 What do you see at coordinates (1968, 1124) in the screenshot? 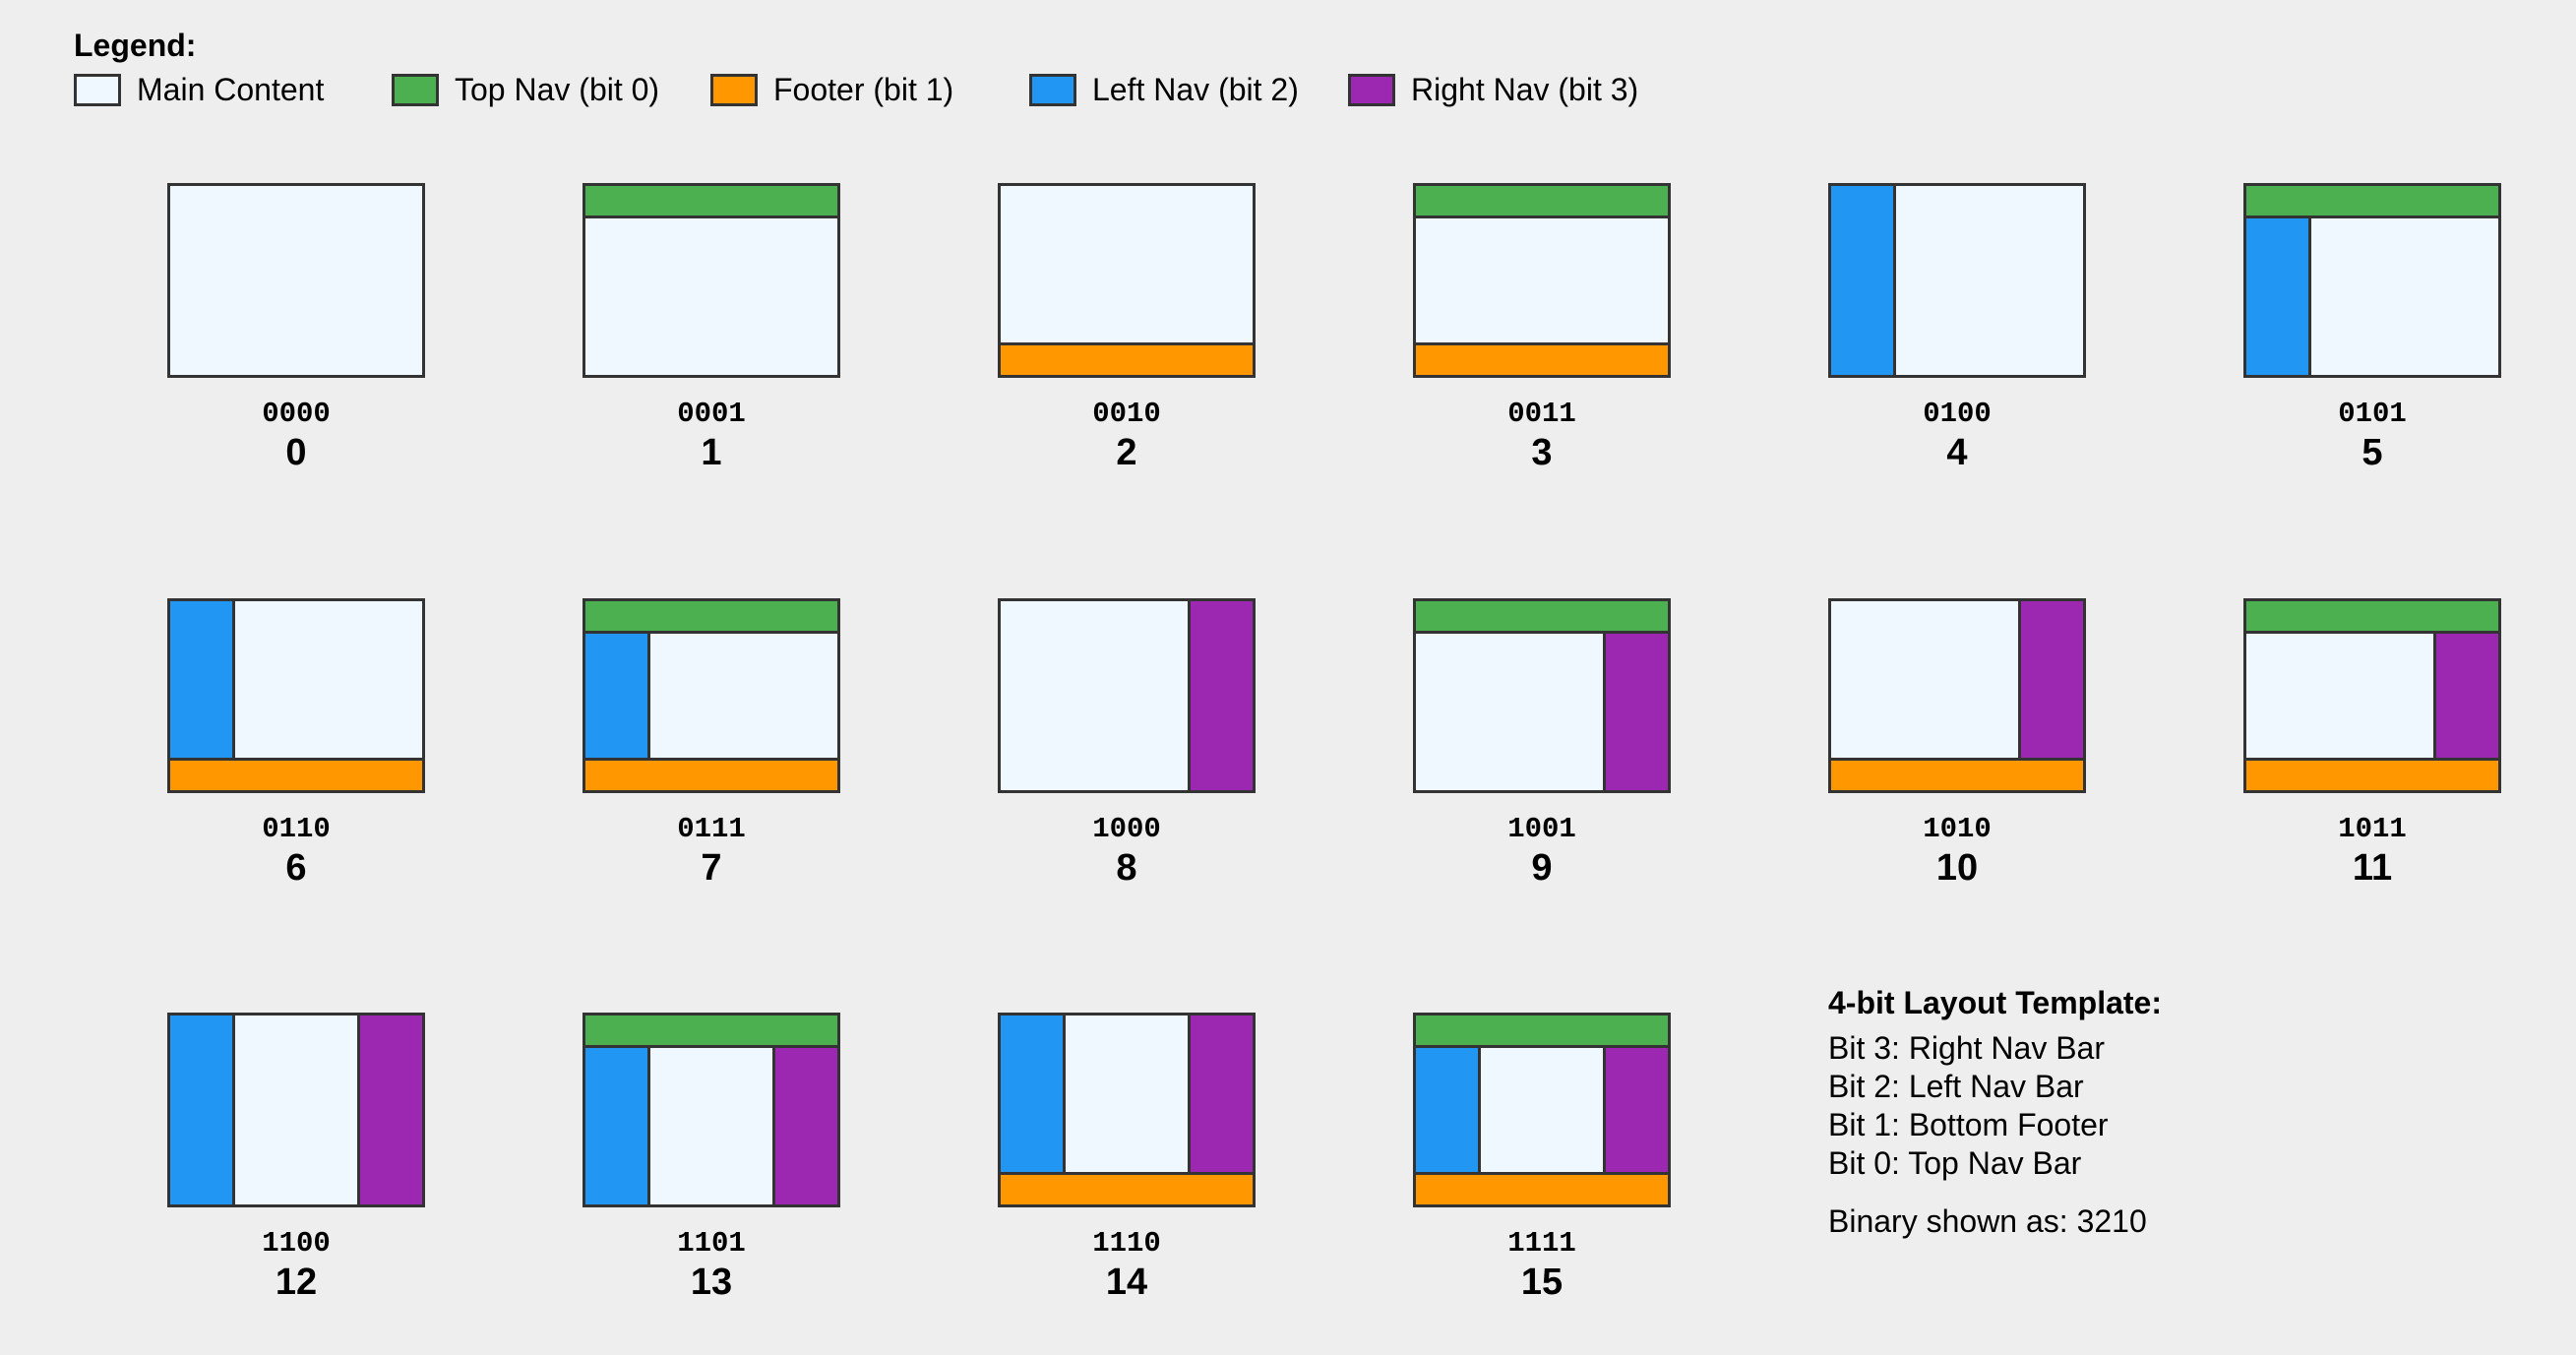
I see `info-line-bit-1: Bit 1: Bottom Footer` at bounding box center [1968, 1124].